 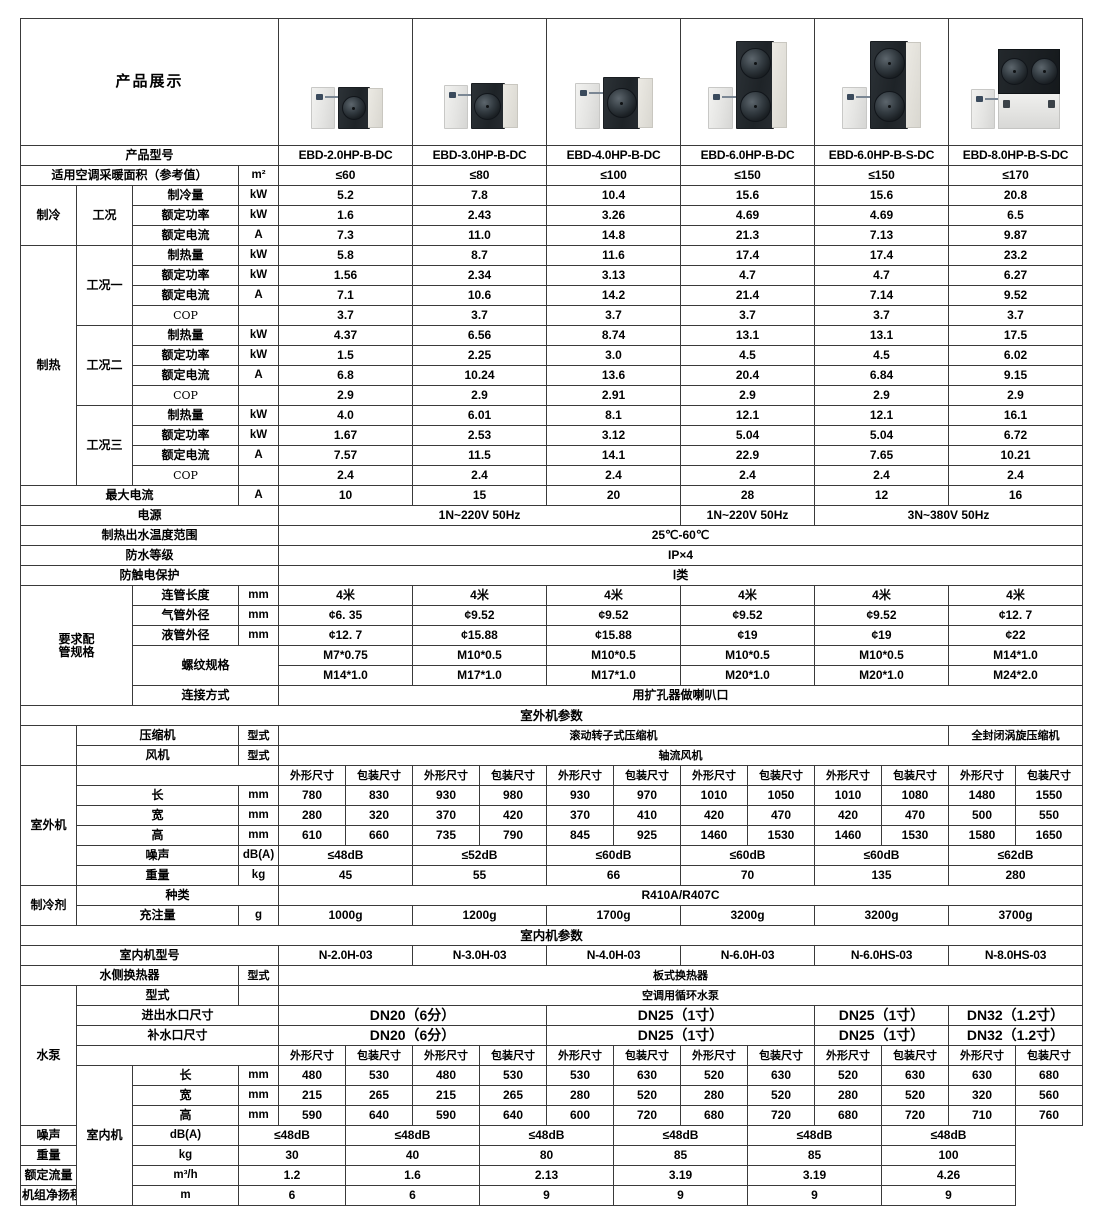 I want to click on connect-method-row: 连接方式 用扩孔器做喇叭口, so click(x=552, y=695).